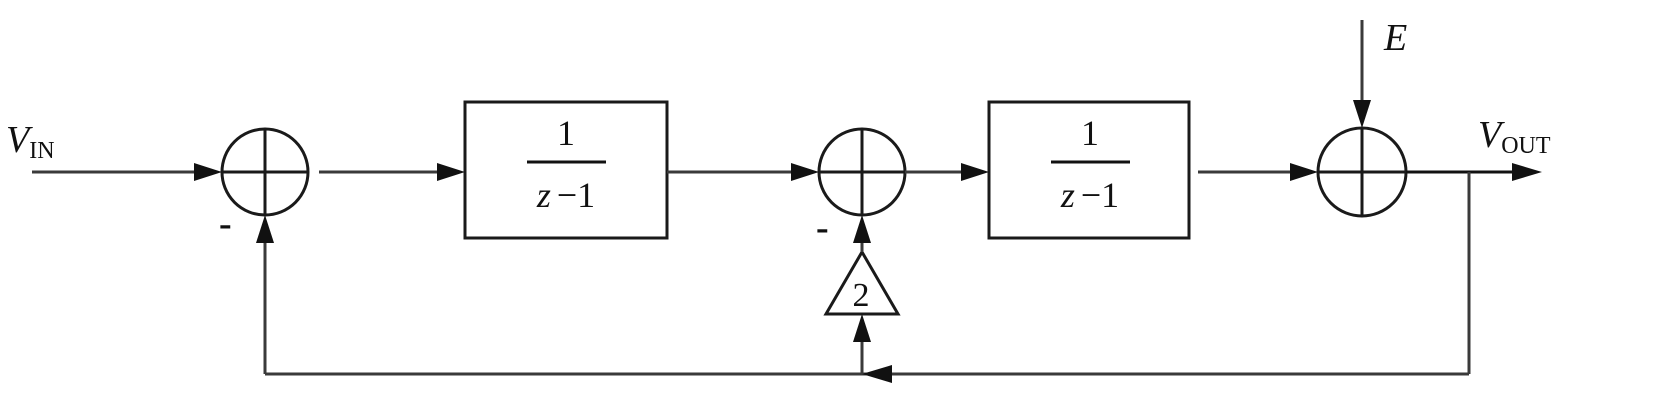  Describe the element at coordinates (975, 172) in the screenshot. I see `block2-input-arrow` at that location.